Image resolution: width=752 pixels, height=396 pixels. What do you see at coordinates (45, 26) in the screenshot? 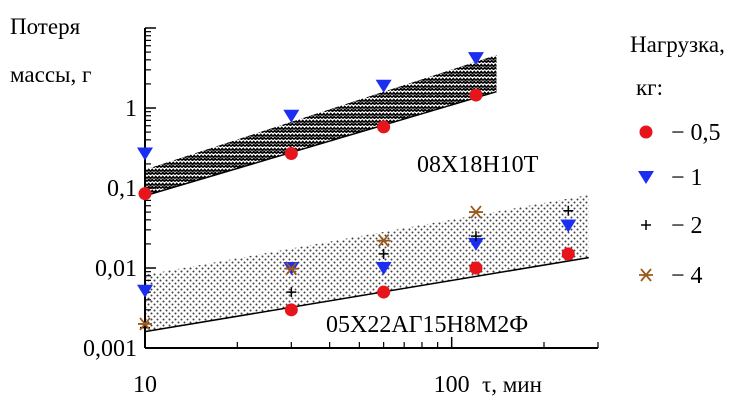
I see `y-axis-title-line1: Потеря` at bounding box center [45, 26].